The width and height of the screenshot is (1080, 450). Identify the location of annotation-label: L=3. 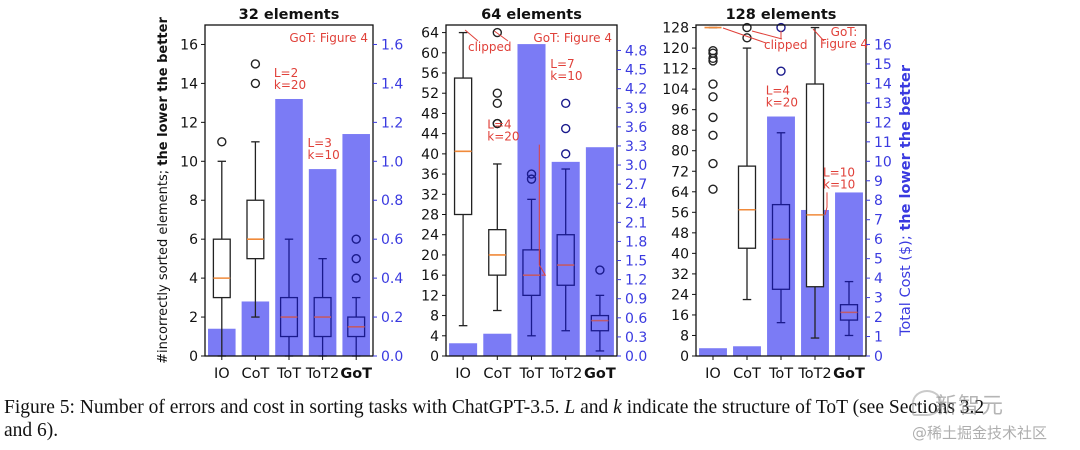
(319, 143).